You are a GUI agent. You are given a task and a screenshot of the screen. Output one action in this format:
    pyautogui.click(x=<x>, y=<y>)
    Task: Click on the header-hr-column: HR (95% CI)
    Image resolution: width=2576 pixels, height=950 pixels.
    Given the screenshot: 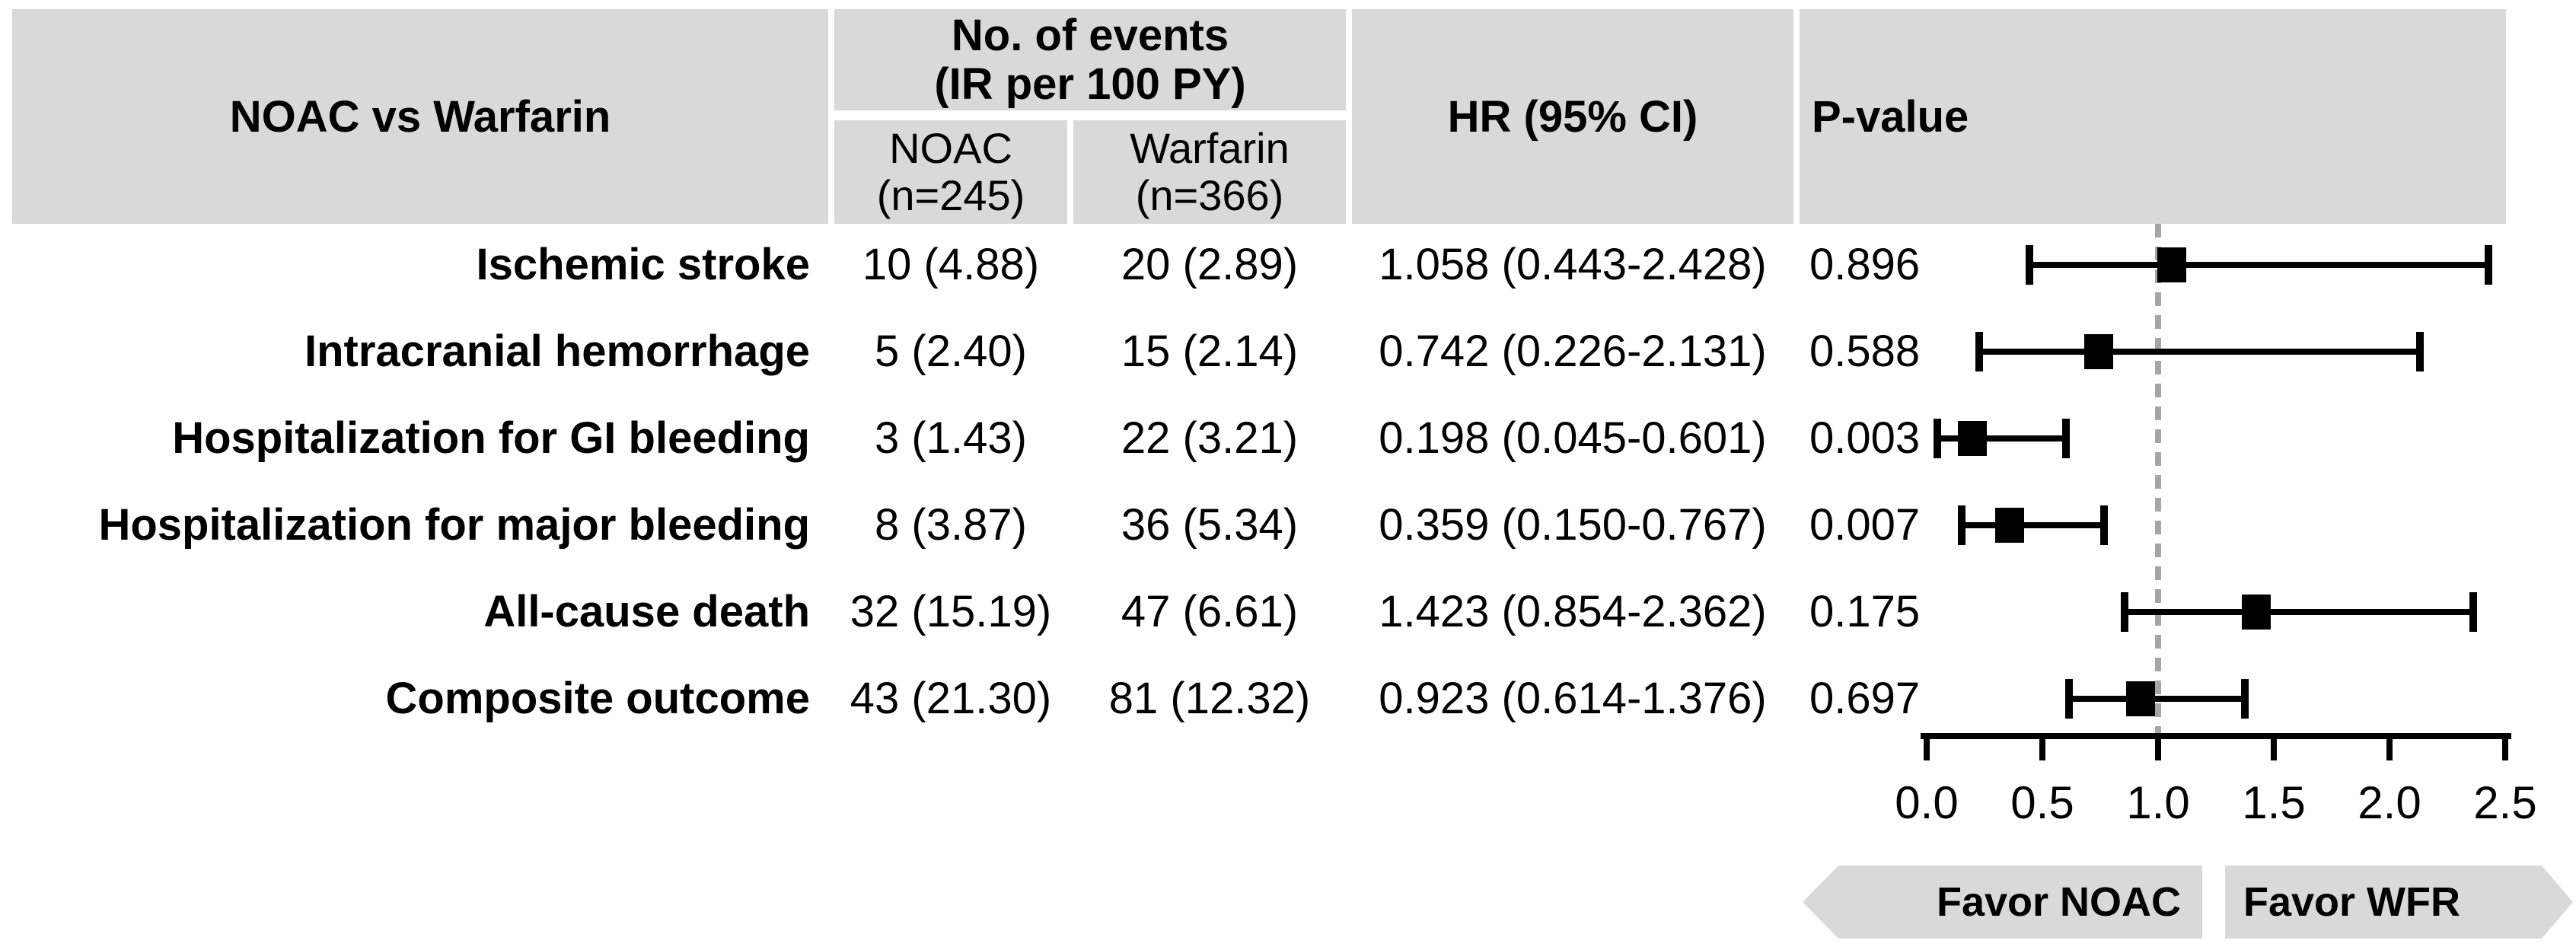 What is the action you would take?
    pyautogui.click(x=1572, y=116)
    